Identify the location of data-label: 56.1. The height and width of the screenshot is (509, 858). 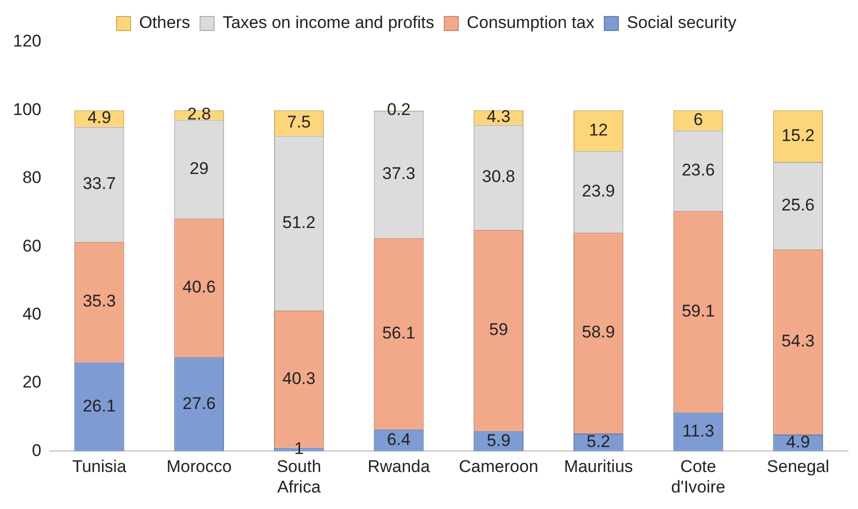
(399, 332).